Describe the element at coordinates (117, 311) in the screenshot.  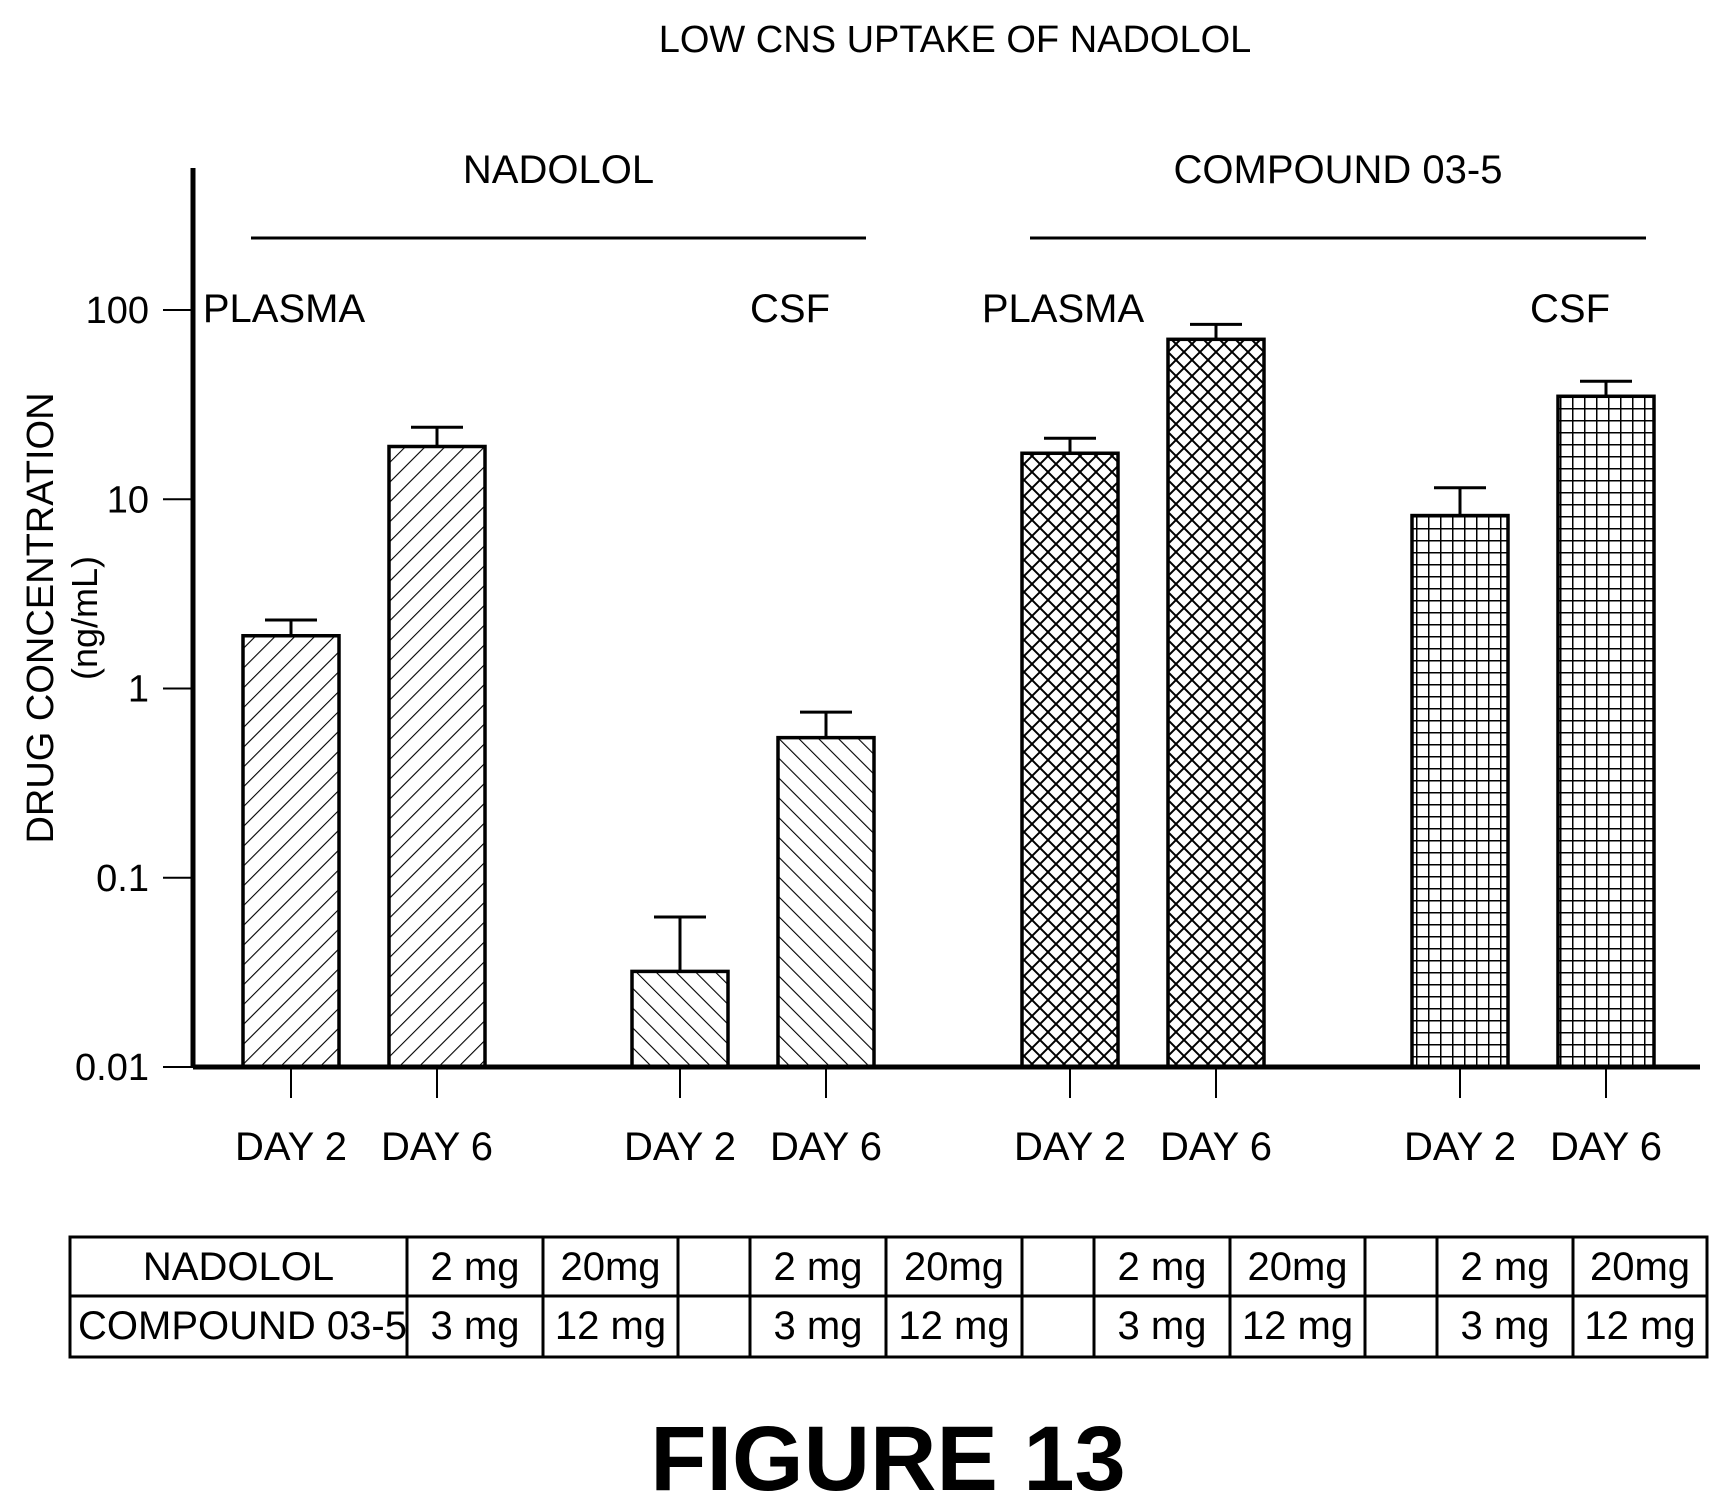
I see `y-tick-label: 100` at that location.